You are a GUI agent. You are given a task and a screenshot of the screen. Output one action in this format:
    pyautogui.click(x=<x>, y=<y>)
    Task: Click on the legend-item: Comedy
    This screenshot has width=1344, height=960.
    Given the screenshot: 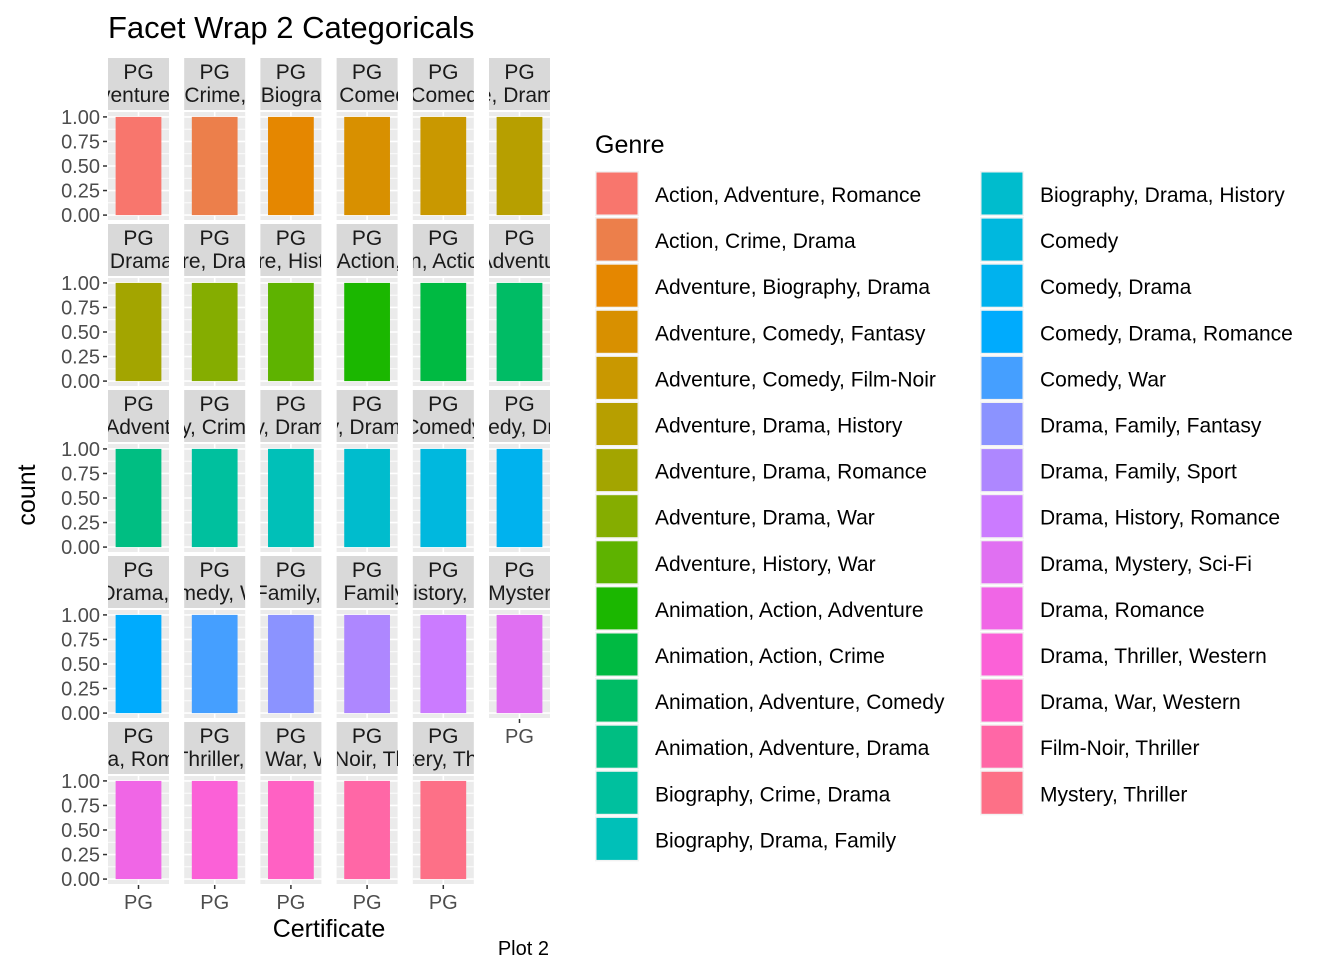 What is the action you would take?
    pyautogui.click(x=1049, y=240)
    